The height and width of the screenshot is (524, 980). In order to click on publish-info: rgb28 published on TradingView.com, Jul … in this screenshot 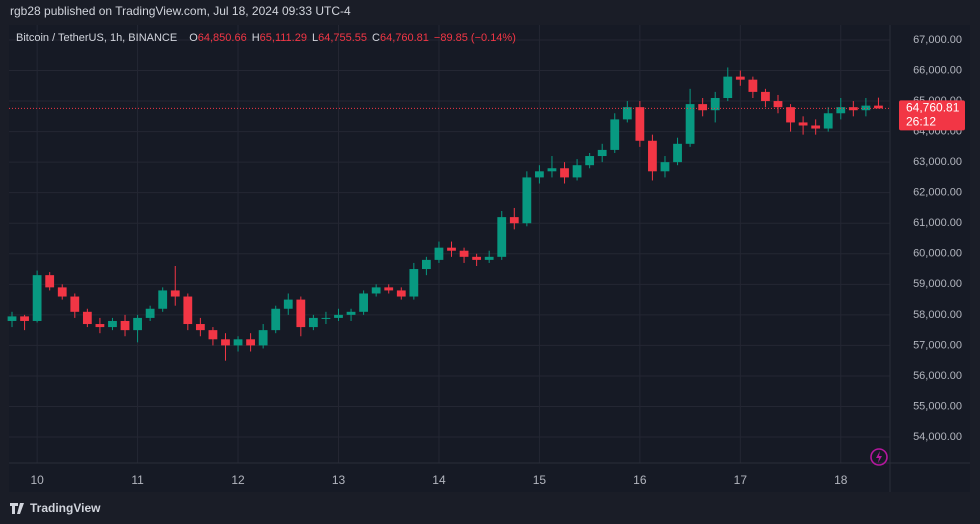, I will do `click(180, 11)`.